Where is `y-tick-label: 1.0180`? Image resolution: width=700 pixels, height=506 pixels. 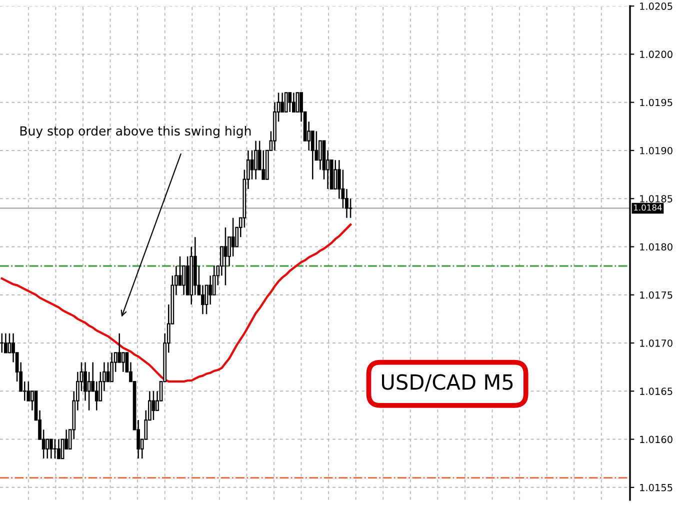
y-tick-label: 1.0180 is located at coordinates (656, 247).